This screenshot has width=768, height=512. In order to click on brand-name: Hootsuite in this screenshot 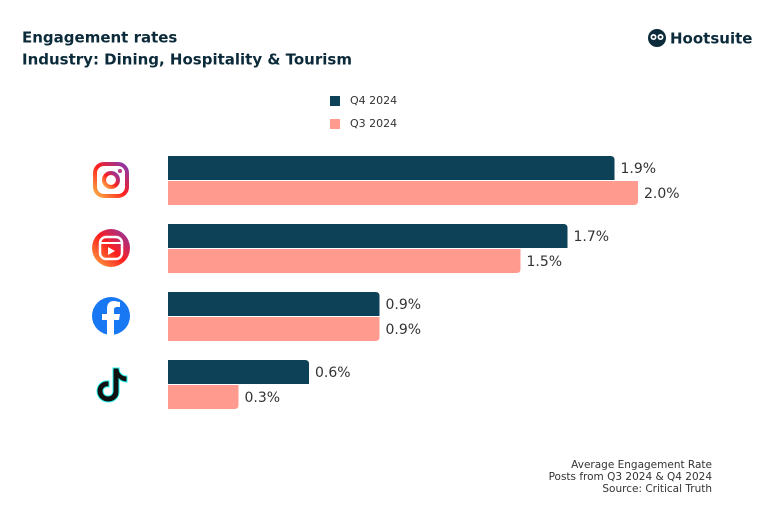, I will do `click(711, 39)`.